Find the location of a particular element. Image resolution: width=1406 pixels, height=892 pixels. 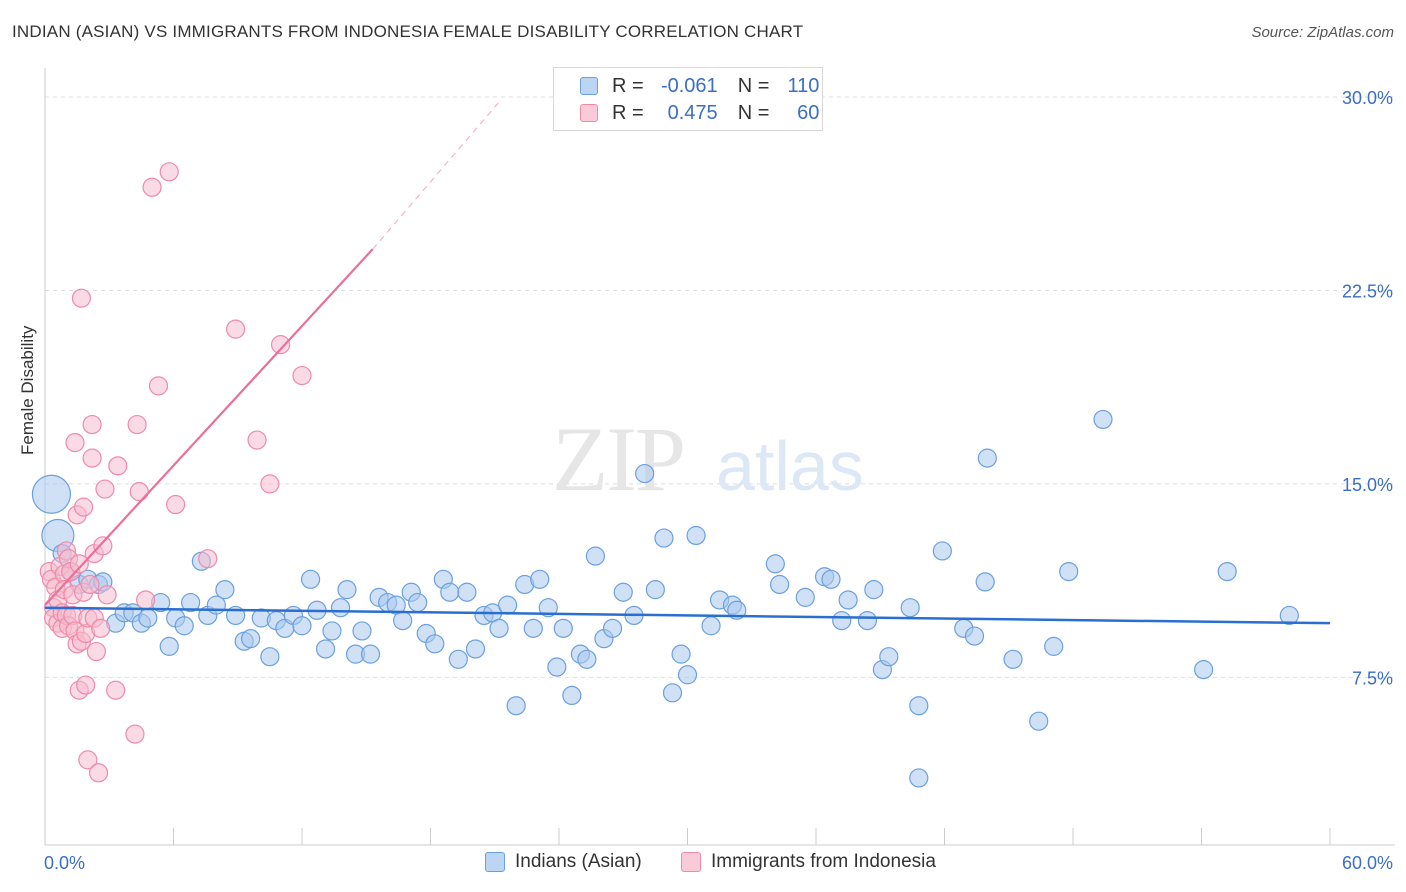

y-tick-label: 7.5% is located at coordinates (1372, 678).